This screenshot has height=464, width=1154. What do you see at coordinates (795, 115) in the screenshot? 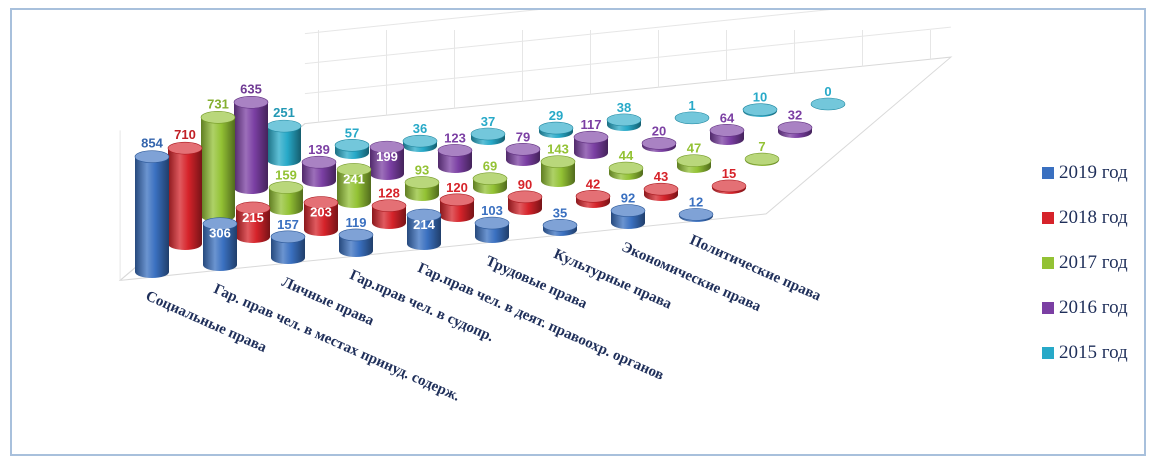
I see `value-label: 32` at bounding box center [795, 115].